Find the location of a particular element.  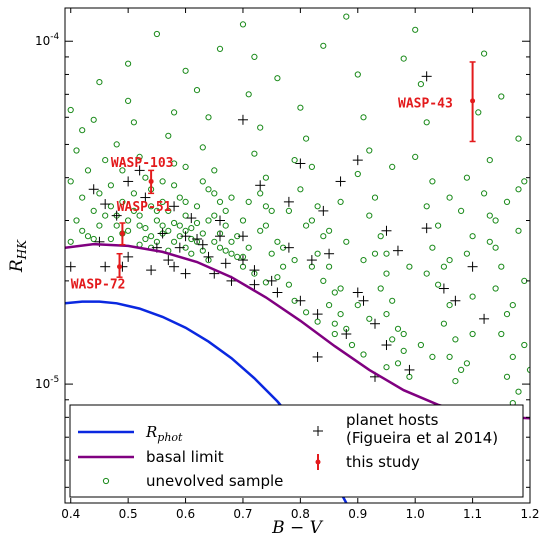

legend-host-plus is located at coordinates (318, 431).